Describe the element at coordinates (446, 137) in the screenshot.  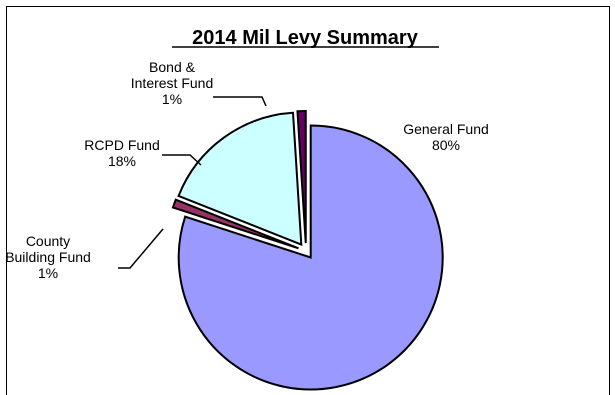
I see `slice-label-1: General Fund 80%` at that location.